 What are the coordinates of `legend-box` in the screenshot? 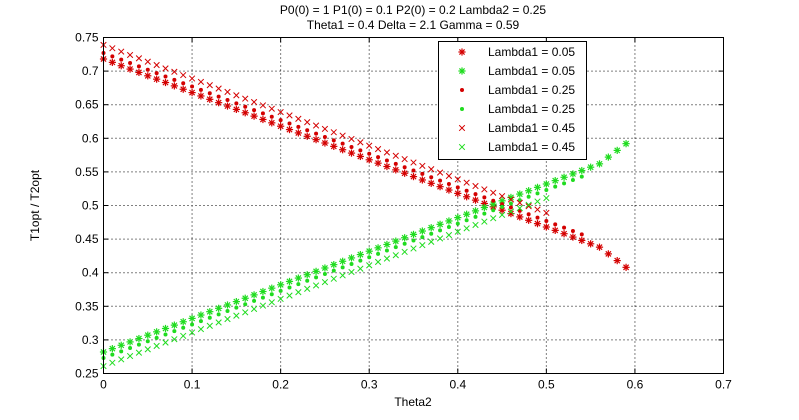 It's located at (512, 100).